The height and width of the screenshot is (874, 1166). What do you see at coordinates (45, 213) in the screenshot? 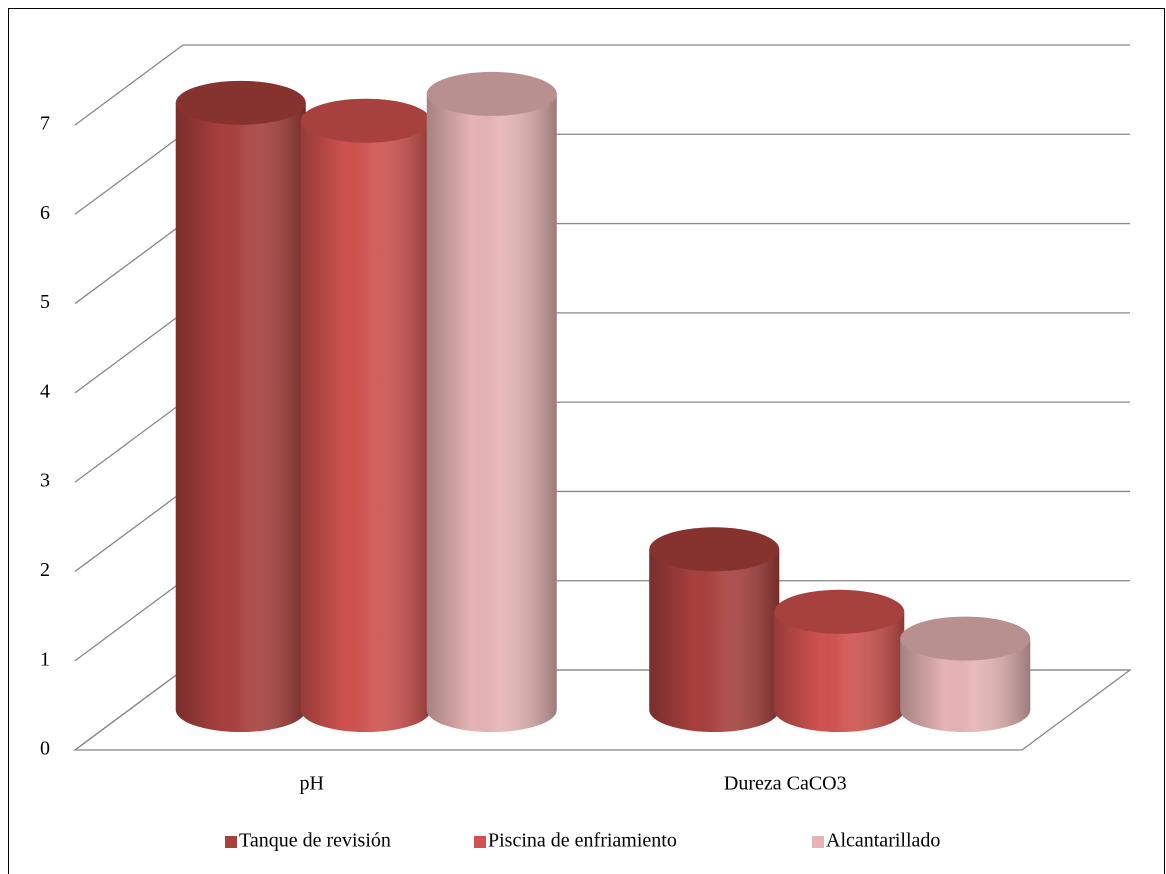
I see `y-tick-label: 6` at bounding box center [45, 213].